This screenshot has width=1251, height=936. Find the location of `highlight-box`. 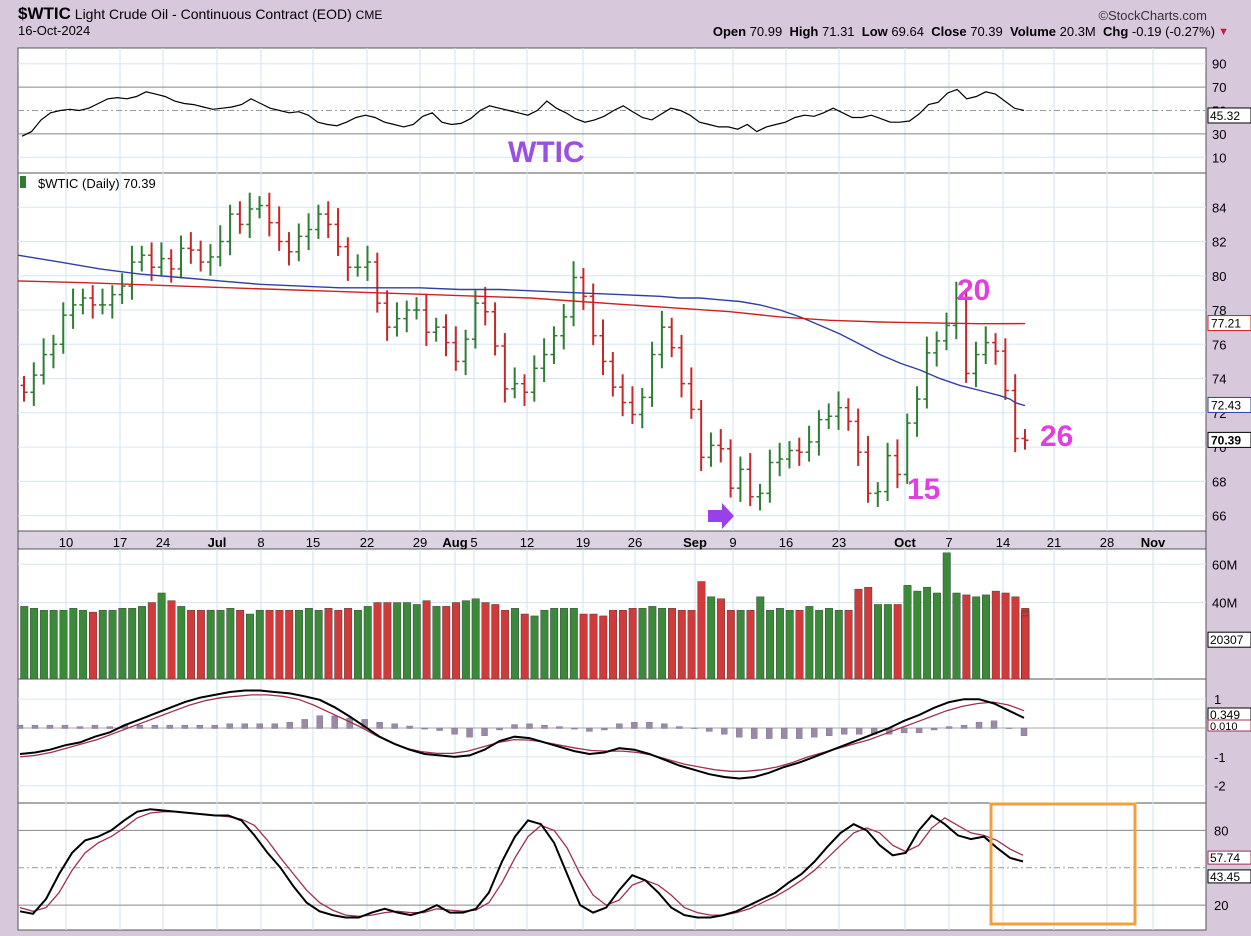

highlight-box is located at coordinates (1063, 864).